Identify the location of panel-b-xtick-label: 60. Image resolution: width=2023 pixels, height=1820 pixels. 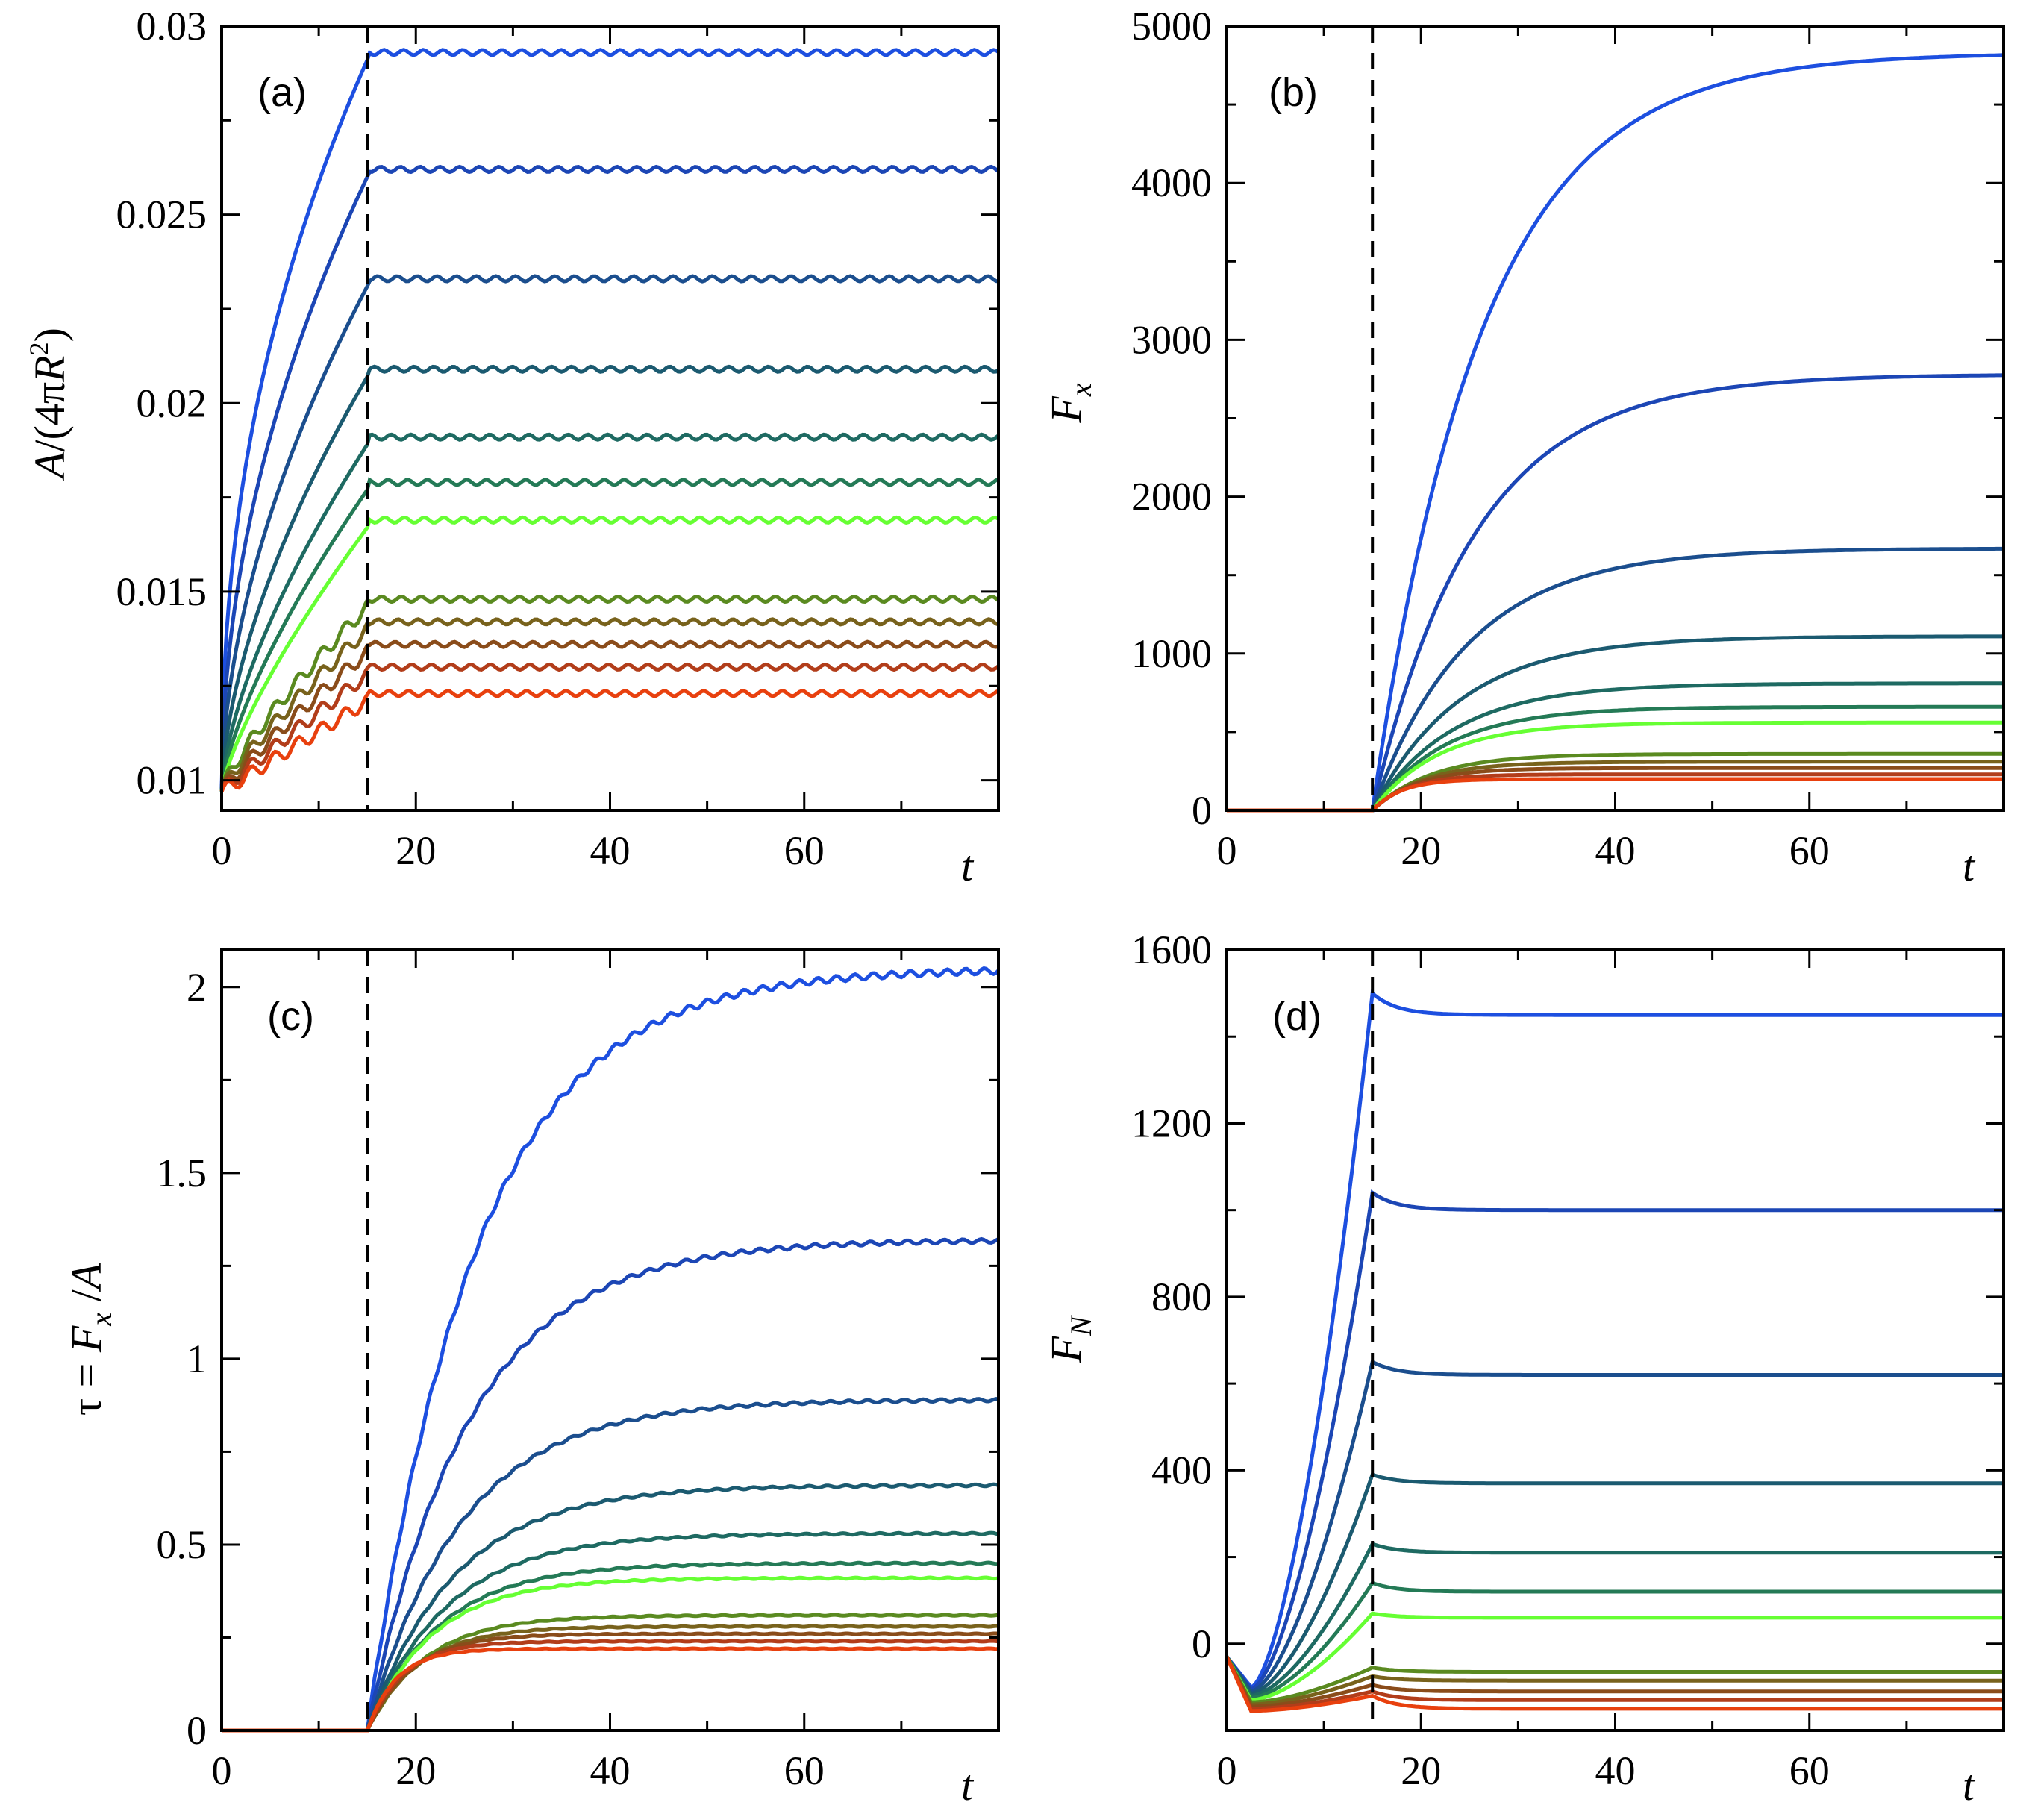
(1810, 850).